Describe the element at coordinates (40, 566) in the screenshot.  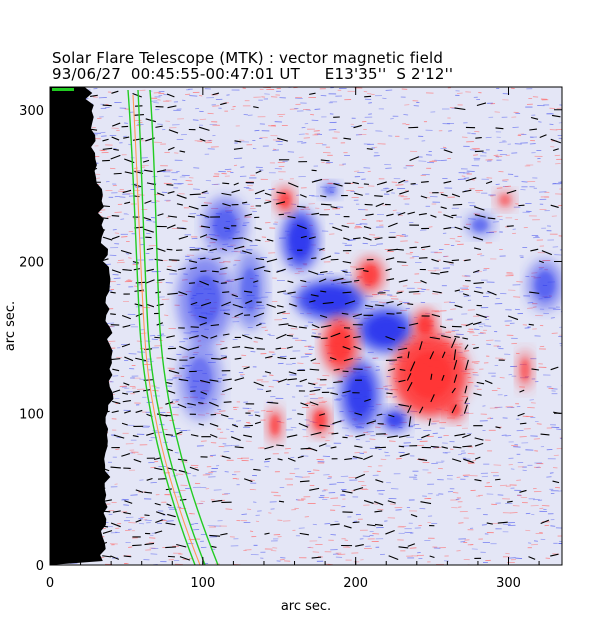
I see `y-tick-label: 0` at that location.